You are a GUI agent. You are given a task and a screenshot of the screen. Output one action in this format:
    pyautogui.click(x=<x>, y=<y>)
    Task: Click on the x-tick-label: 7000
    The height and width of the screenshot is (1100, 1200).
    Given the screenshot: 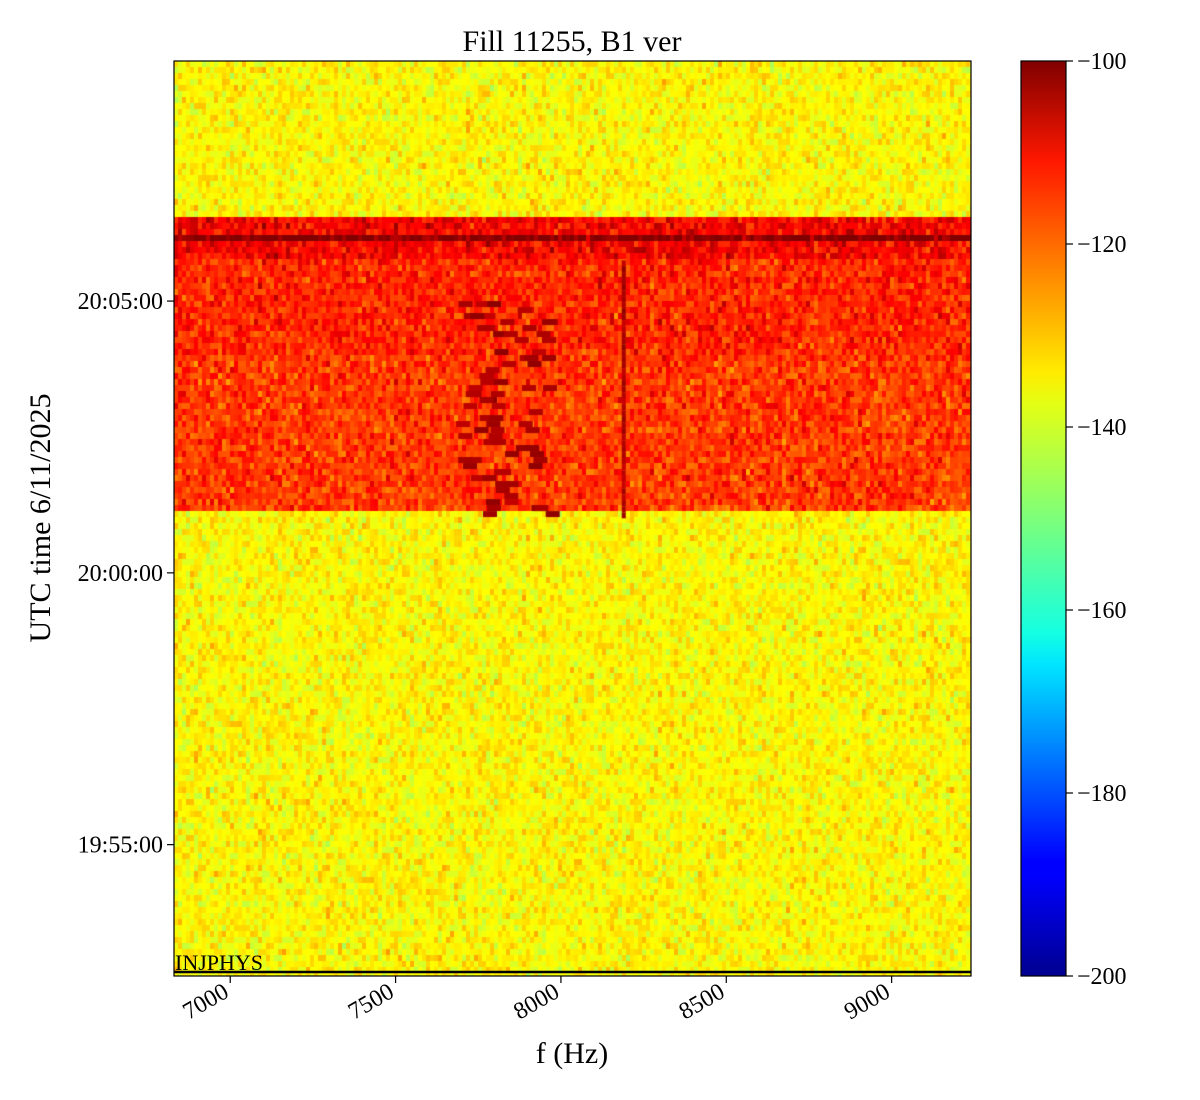 What is the action you would take?
    pyautogui.click(x=206, y=1002)
    